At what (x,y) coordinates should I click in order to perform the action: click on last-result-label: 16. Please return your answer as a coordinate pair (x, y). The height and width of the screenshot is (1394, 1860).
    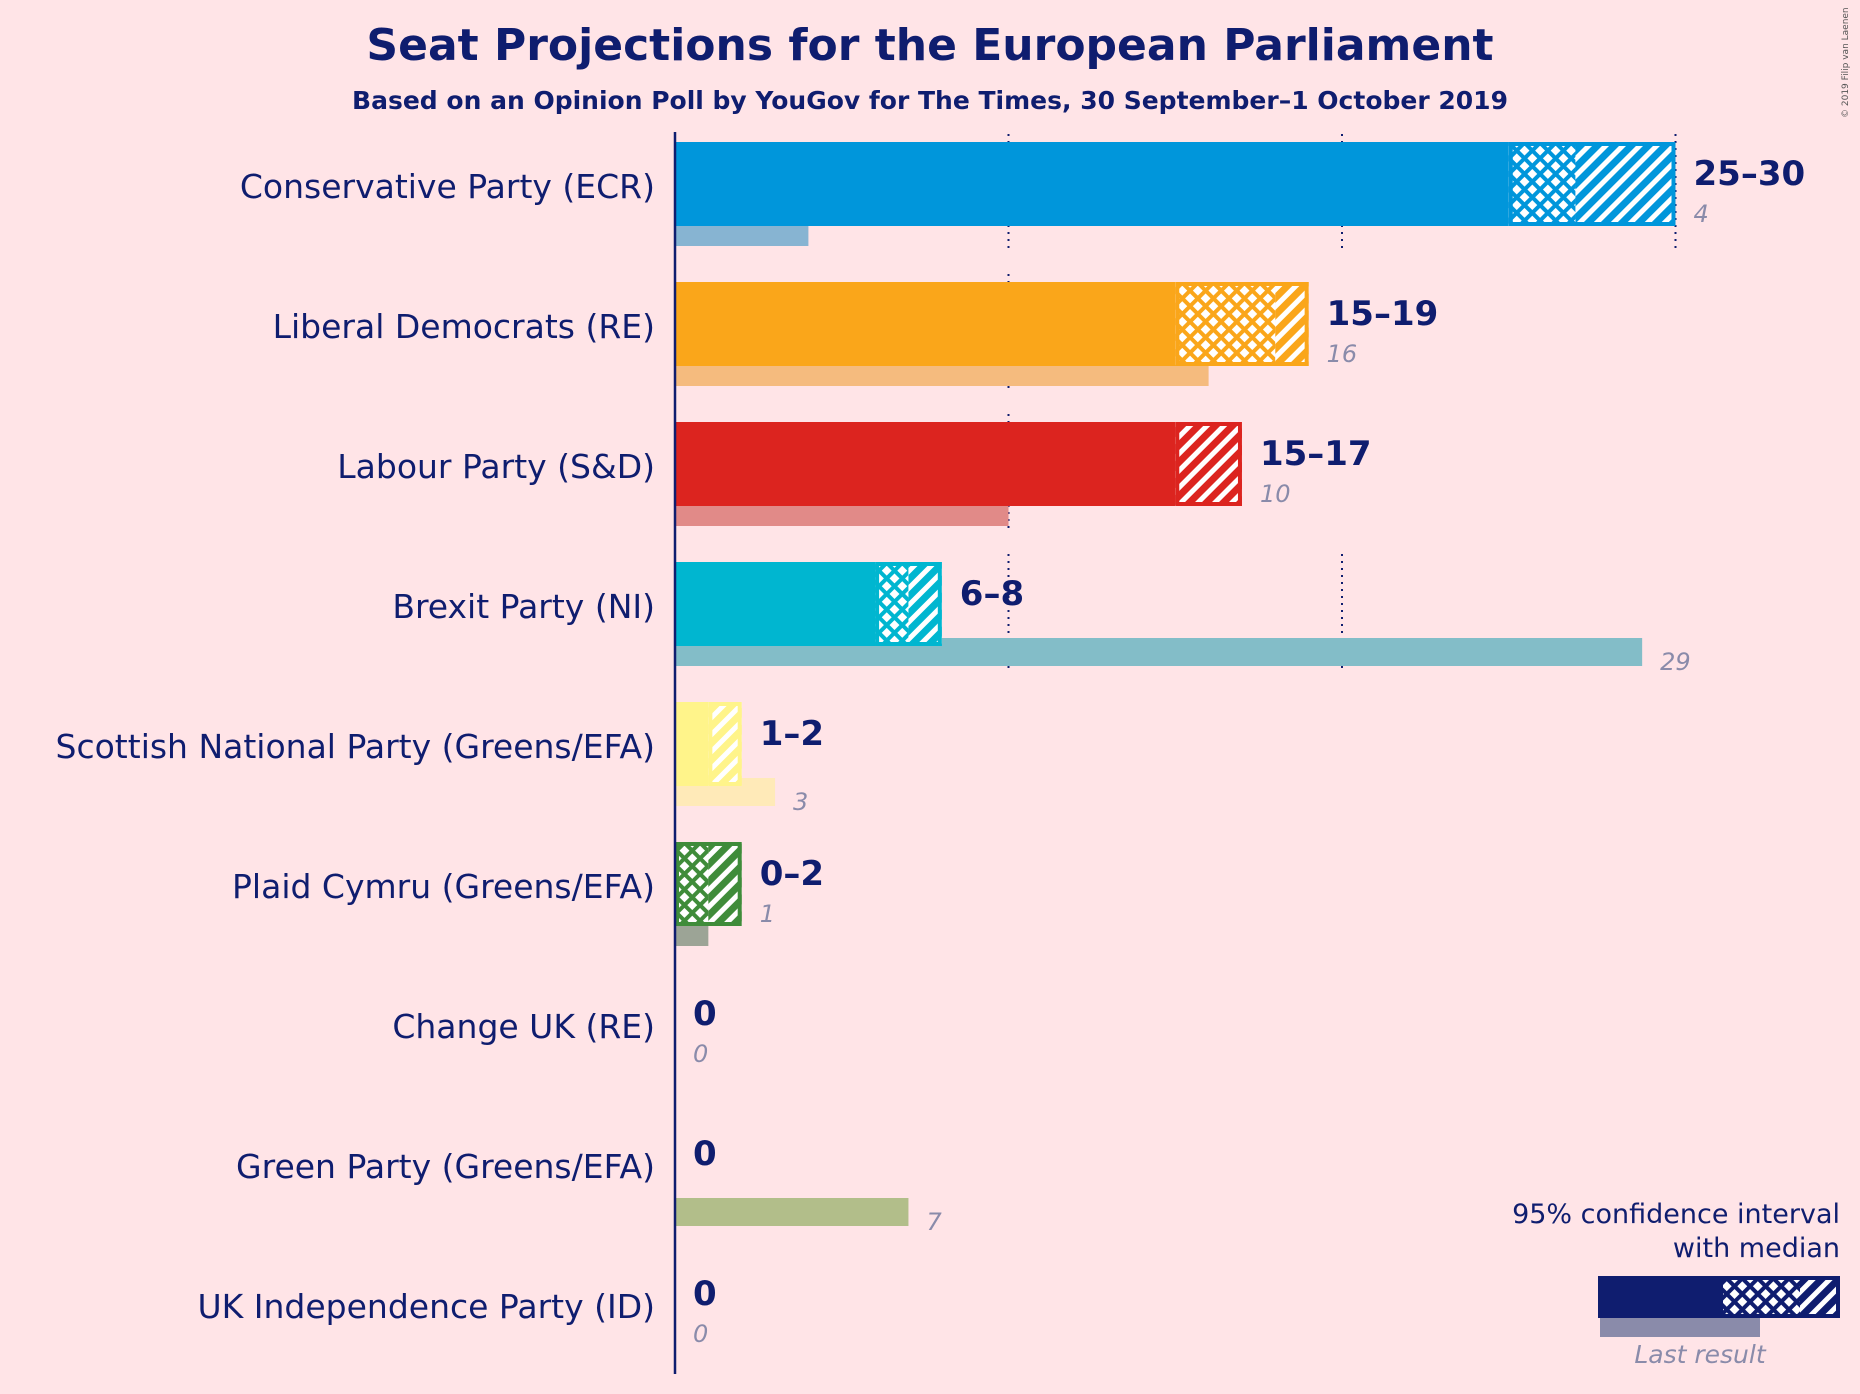
    Looking at the image, I should click on (1342, 354).